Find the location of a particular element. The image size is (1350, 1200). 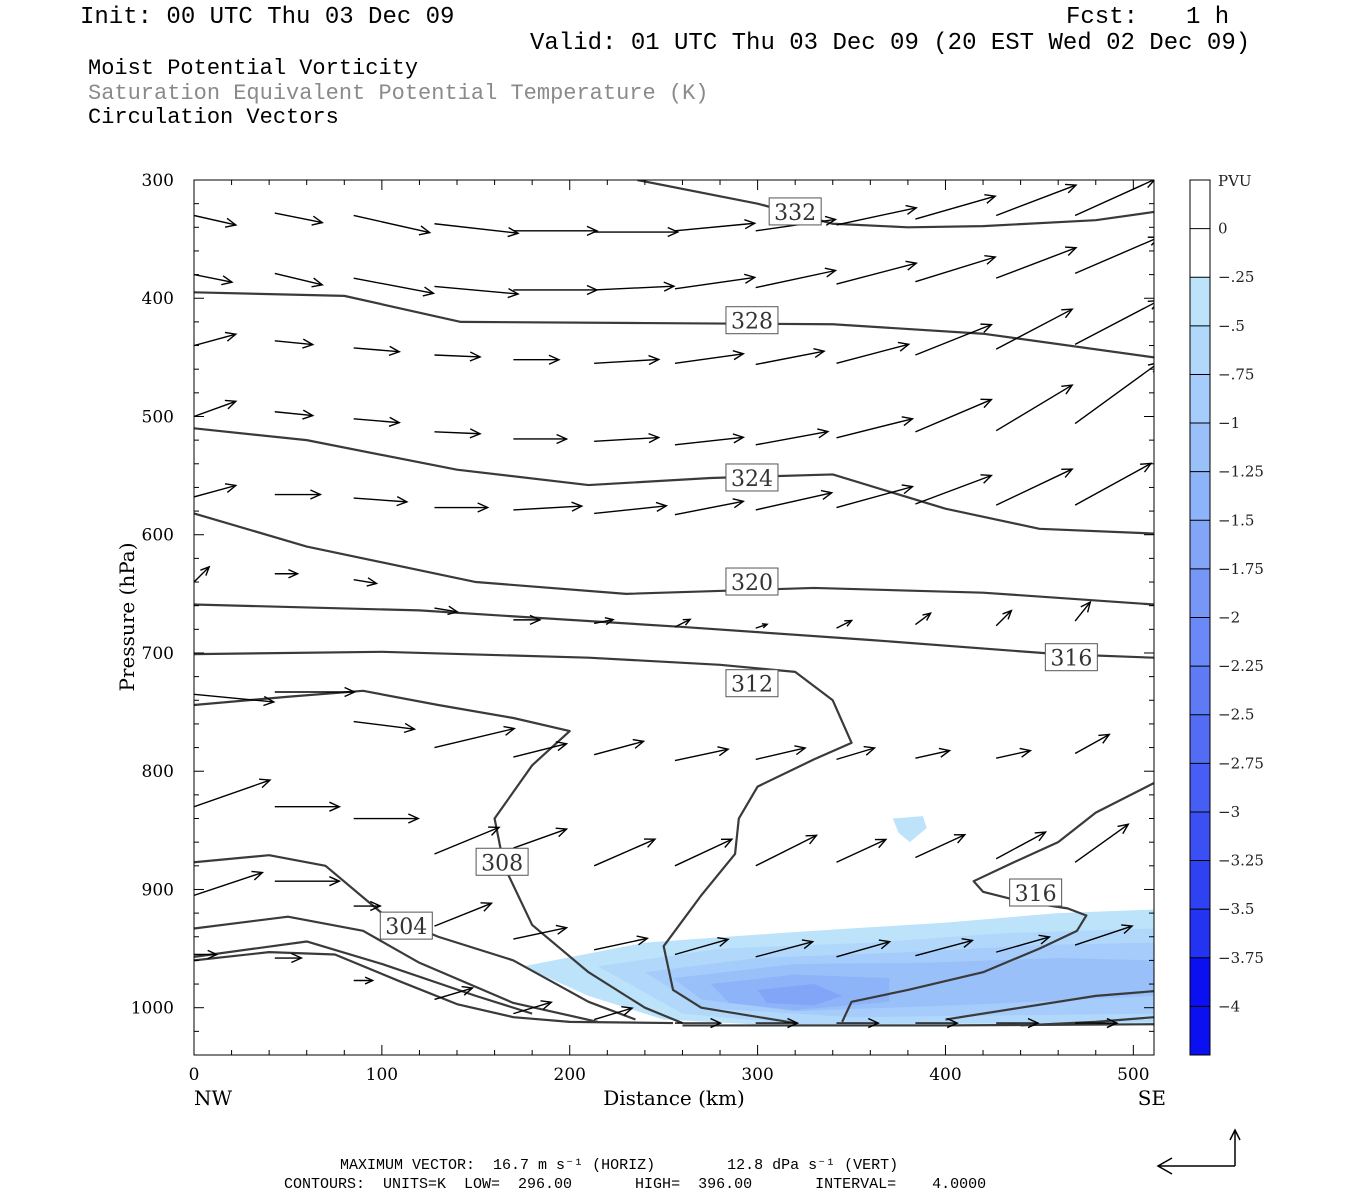

colorbar-tick-label: −1.5 is located at coordinates (1236, 520).